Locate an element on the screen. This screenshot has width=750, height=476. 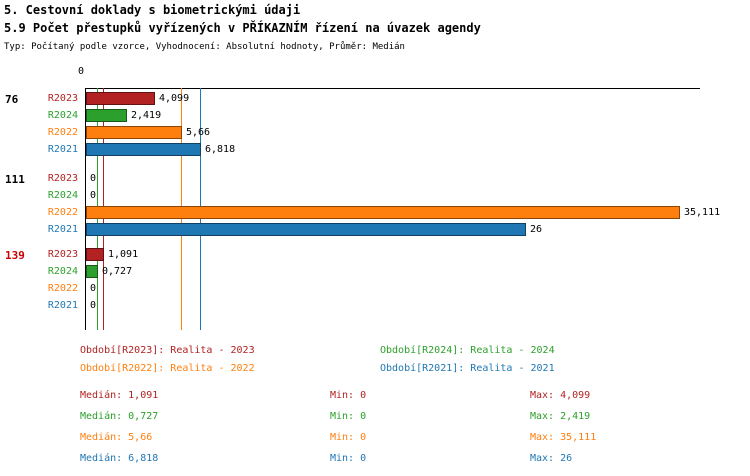
stat-max-r2023: Max: 4,099 is located at coordinates (560, 395).